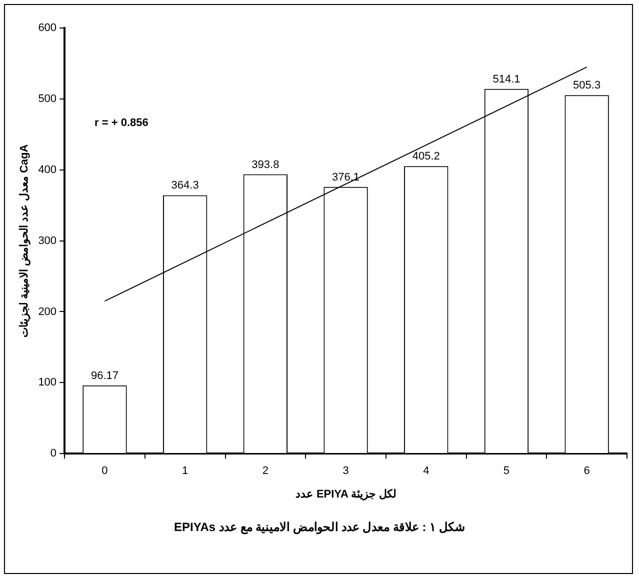 Image resolution: width=639 pixels, height=580 pixels. I want to click on x-tick-label: 4, so click(426, 471).